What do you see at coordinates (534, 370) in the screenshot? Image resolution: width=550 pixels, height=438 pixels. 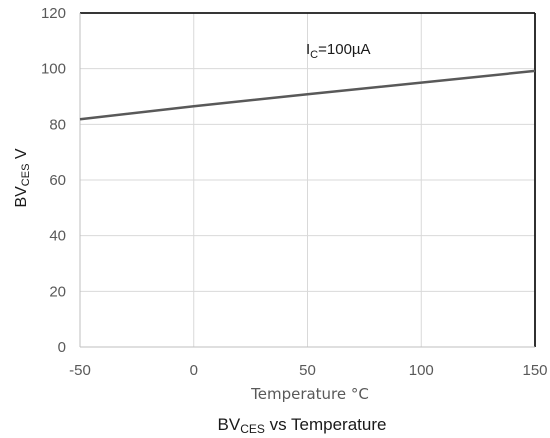 I see `x-tick-label: 150` at bounding box center [534, 370].